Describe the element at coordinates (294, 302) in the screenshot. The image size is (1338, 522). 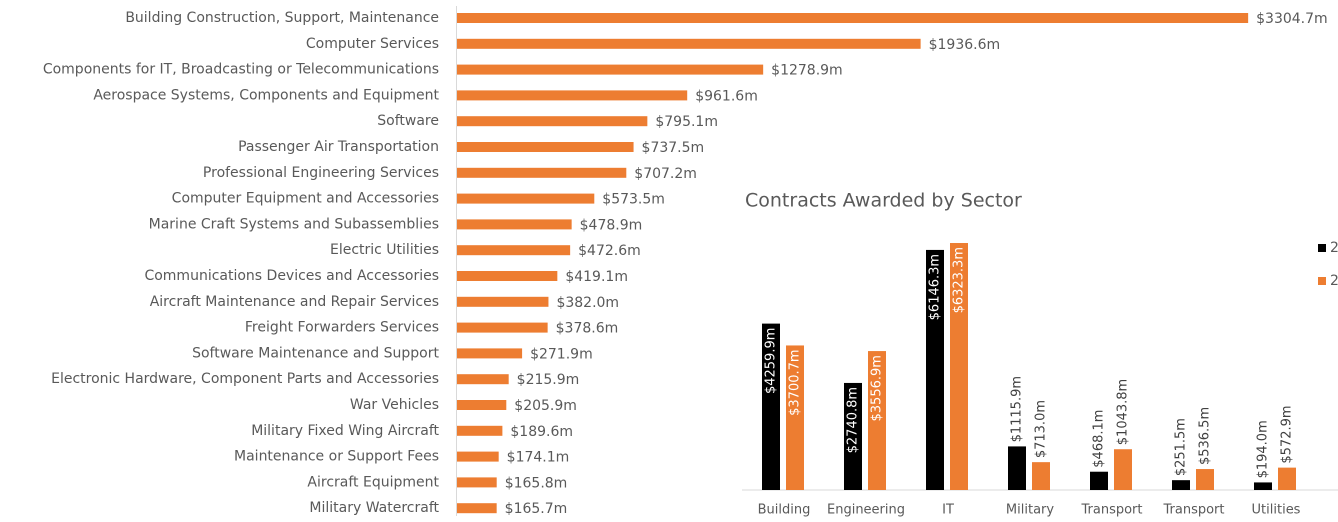
I see `y-tick-label: Aircraft Maintenance and Repair Services` at that location.